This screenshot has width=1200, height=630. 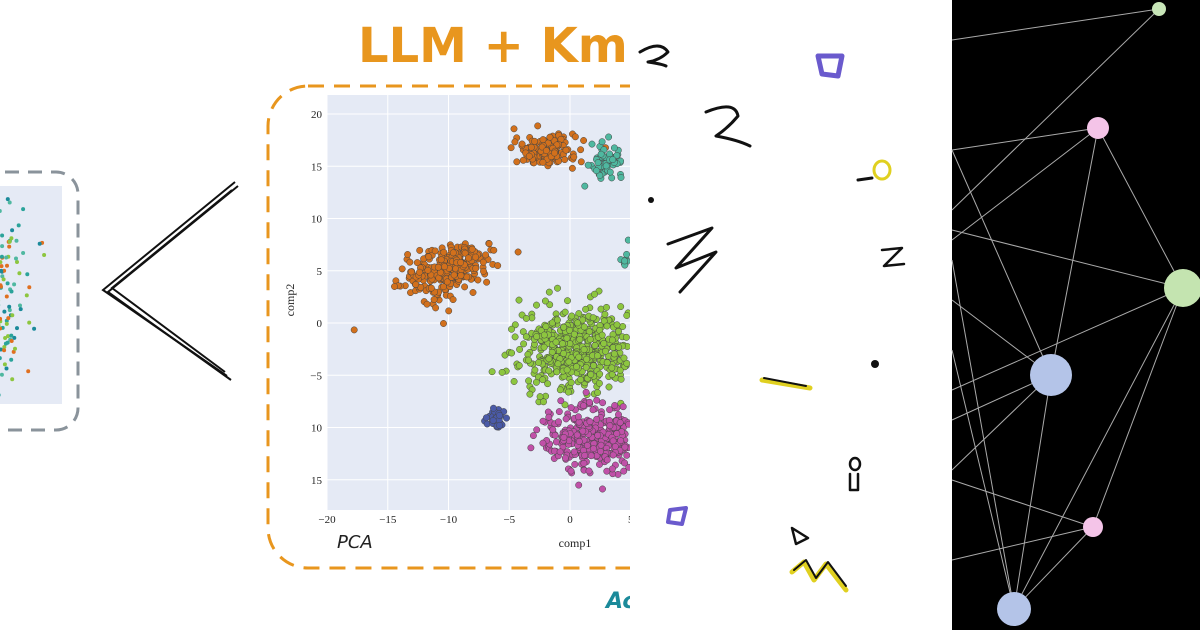 What do you see at coordinates (854, 482) in the screenshot?
I see `glyph-o-8-bottom` at bounding box center [854, 482].